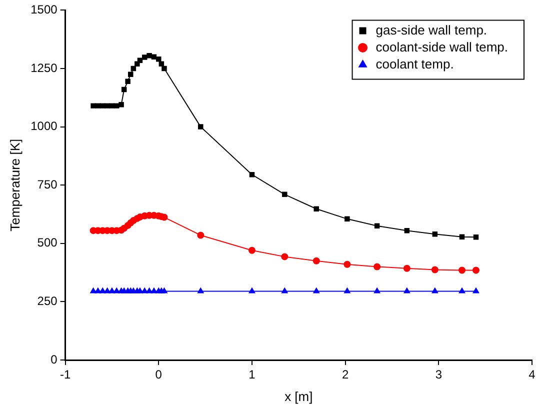  What do you see at coordinates (54, 359) in the screenshot?
I see `y-tick-label: 0` at bounding box center [54, 359].